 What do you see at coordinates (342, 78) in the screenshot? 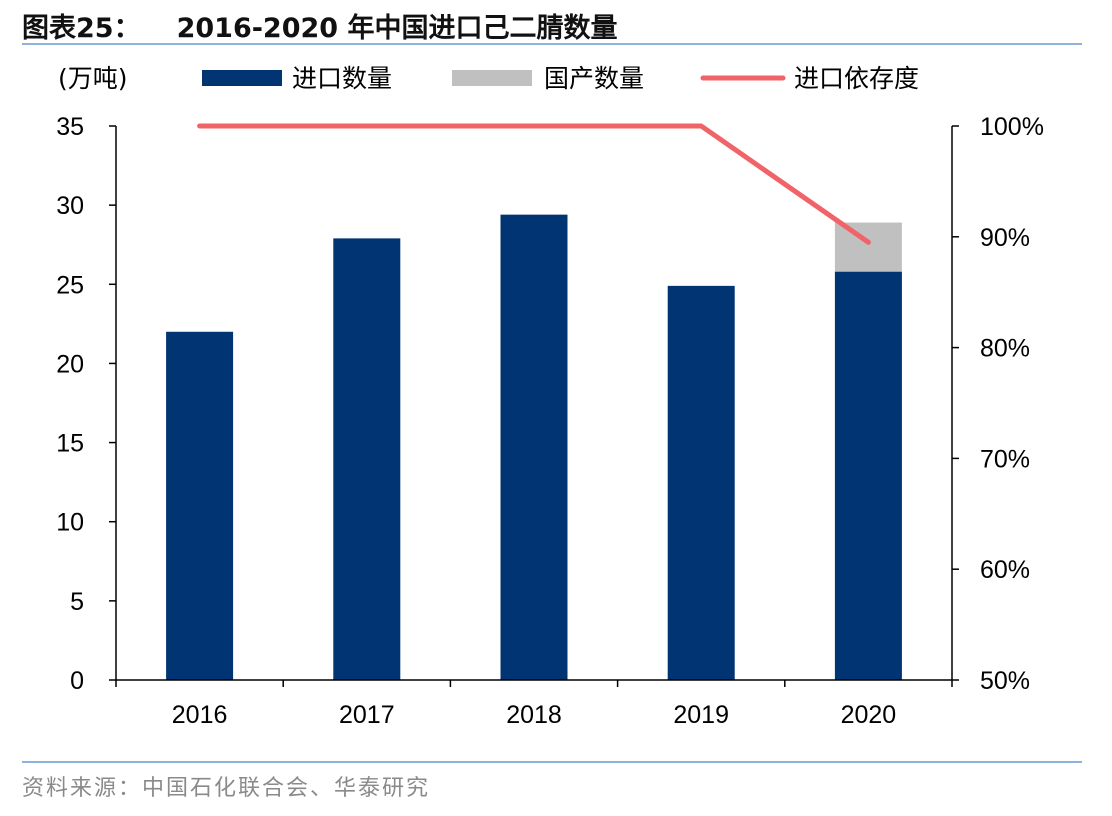
I see `legend-label-import: 进口数量` at bounding box center [342, 78].